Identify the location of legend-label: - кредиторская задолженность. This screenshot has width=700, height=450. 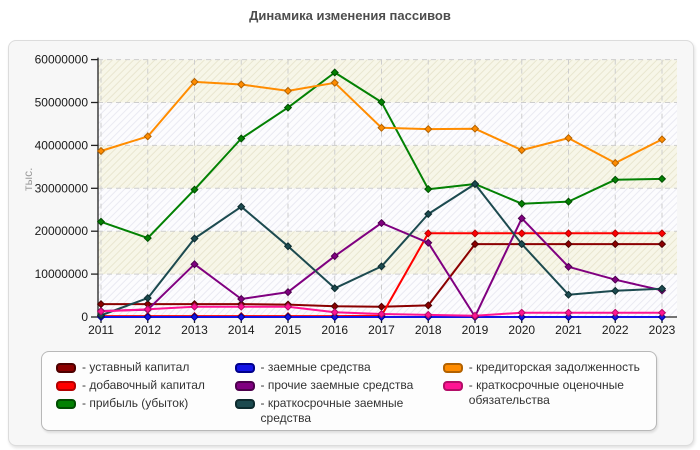
(554, 367).